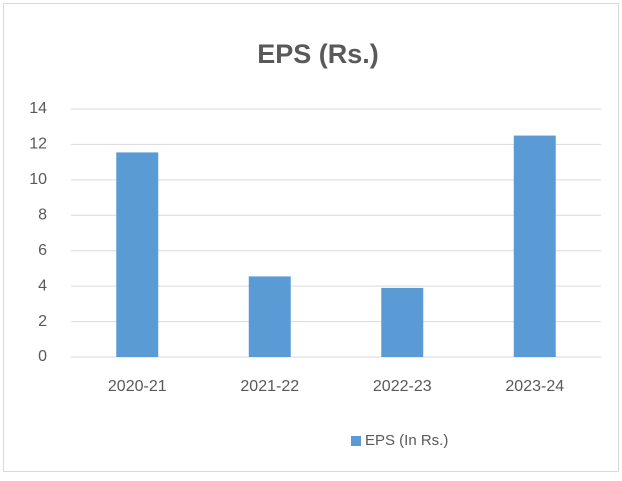 The image size is (622, 481). What do you see at coordinates (402, 386) in the screenshot?
I see `x-tick-label: 2022-23` at bounding box center [402, 386].